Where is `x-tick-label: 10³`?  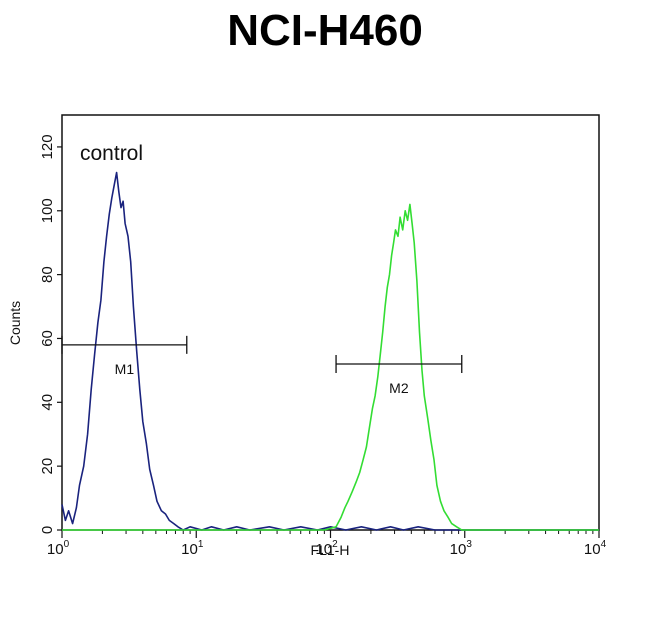 x-tick-label: 10³ is located at coordinates (461, 548).